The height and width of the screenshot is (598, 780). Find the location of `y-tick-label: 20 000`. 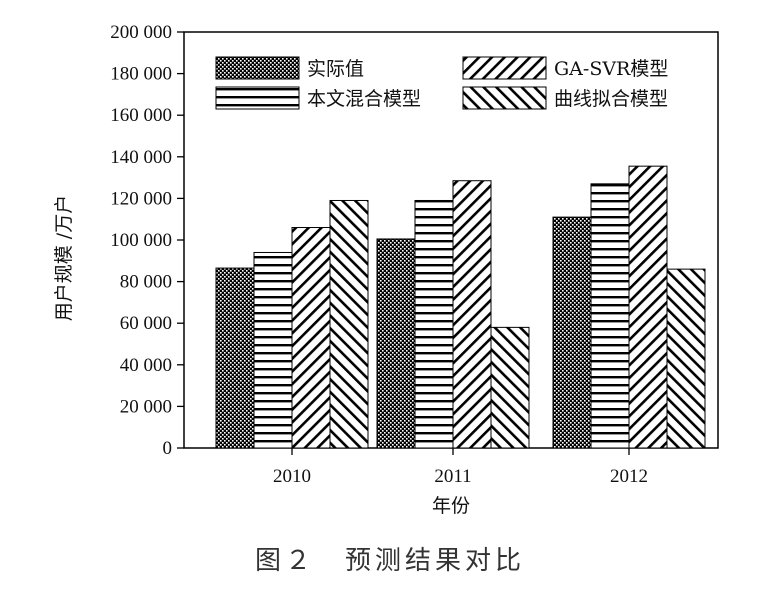

y-tick-label: 20 000 is located at coordinates (146, 406).